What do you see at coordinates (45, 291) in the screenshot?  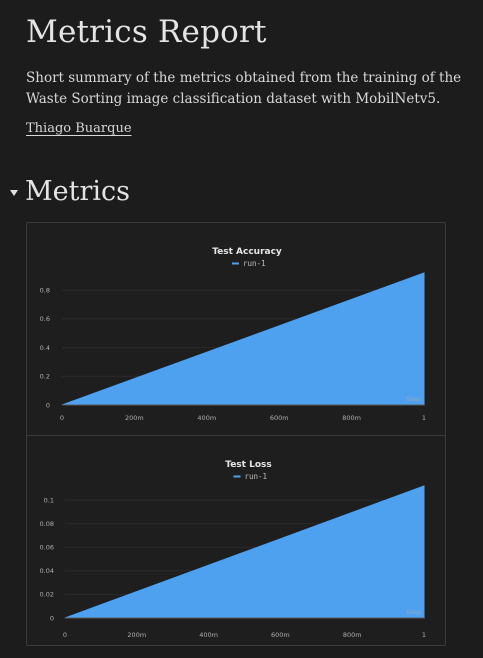 I see `y-tick-label: 0.8` at bounding box center [45, 291].